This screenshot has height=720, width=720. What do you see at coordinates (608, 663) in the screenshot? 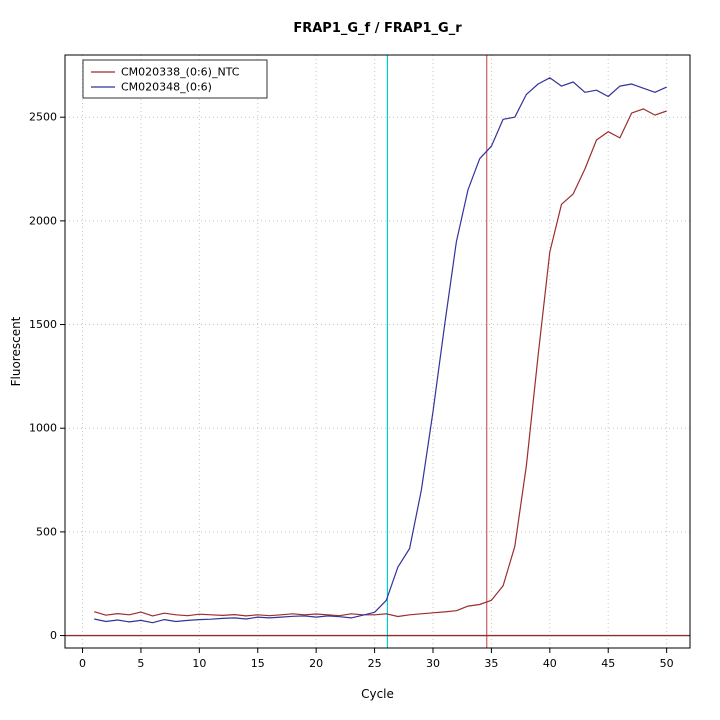
I see `x-tick-label: 45` at bounding box center [608, 663].